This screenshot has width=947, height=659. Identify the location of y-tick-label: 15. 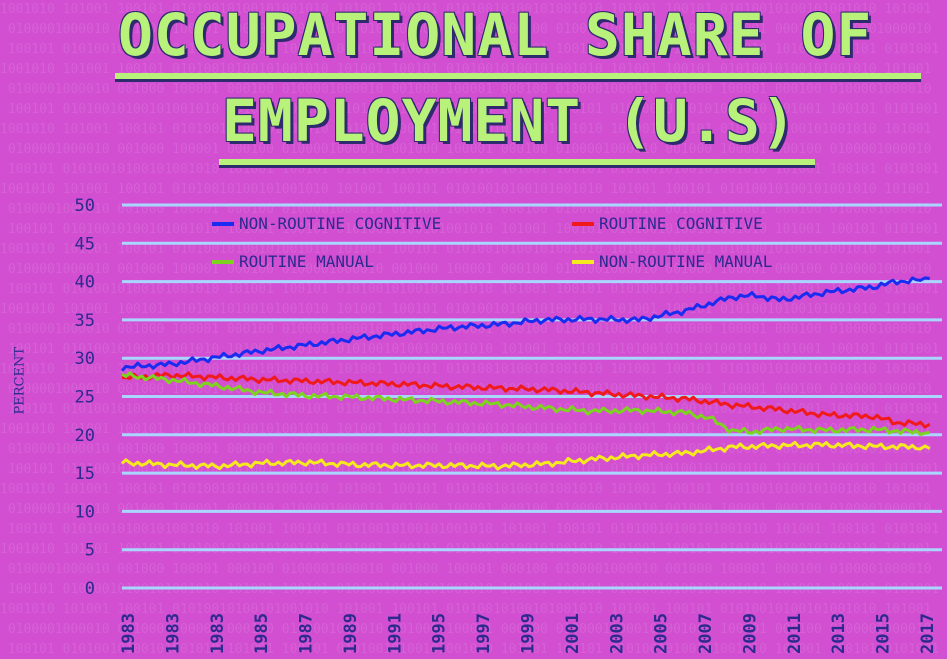
(85, 474).